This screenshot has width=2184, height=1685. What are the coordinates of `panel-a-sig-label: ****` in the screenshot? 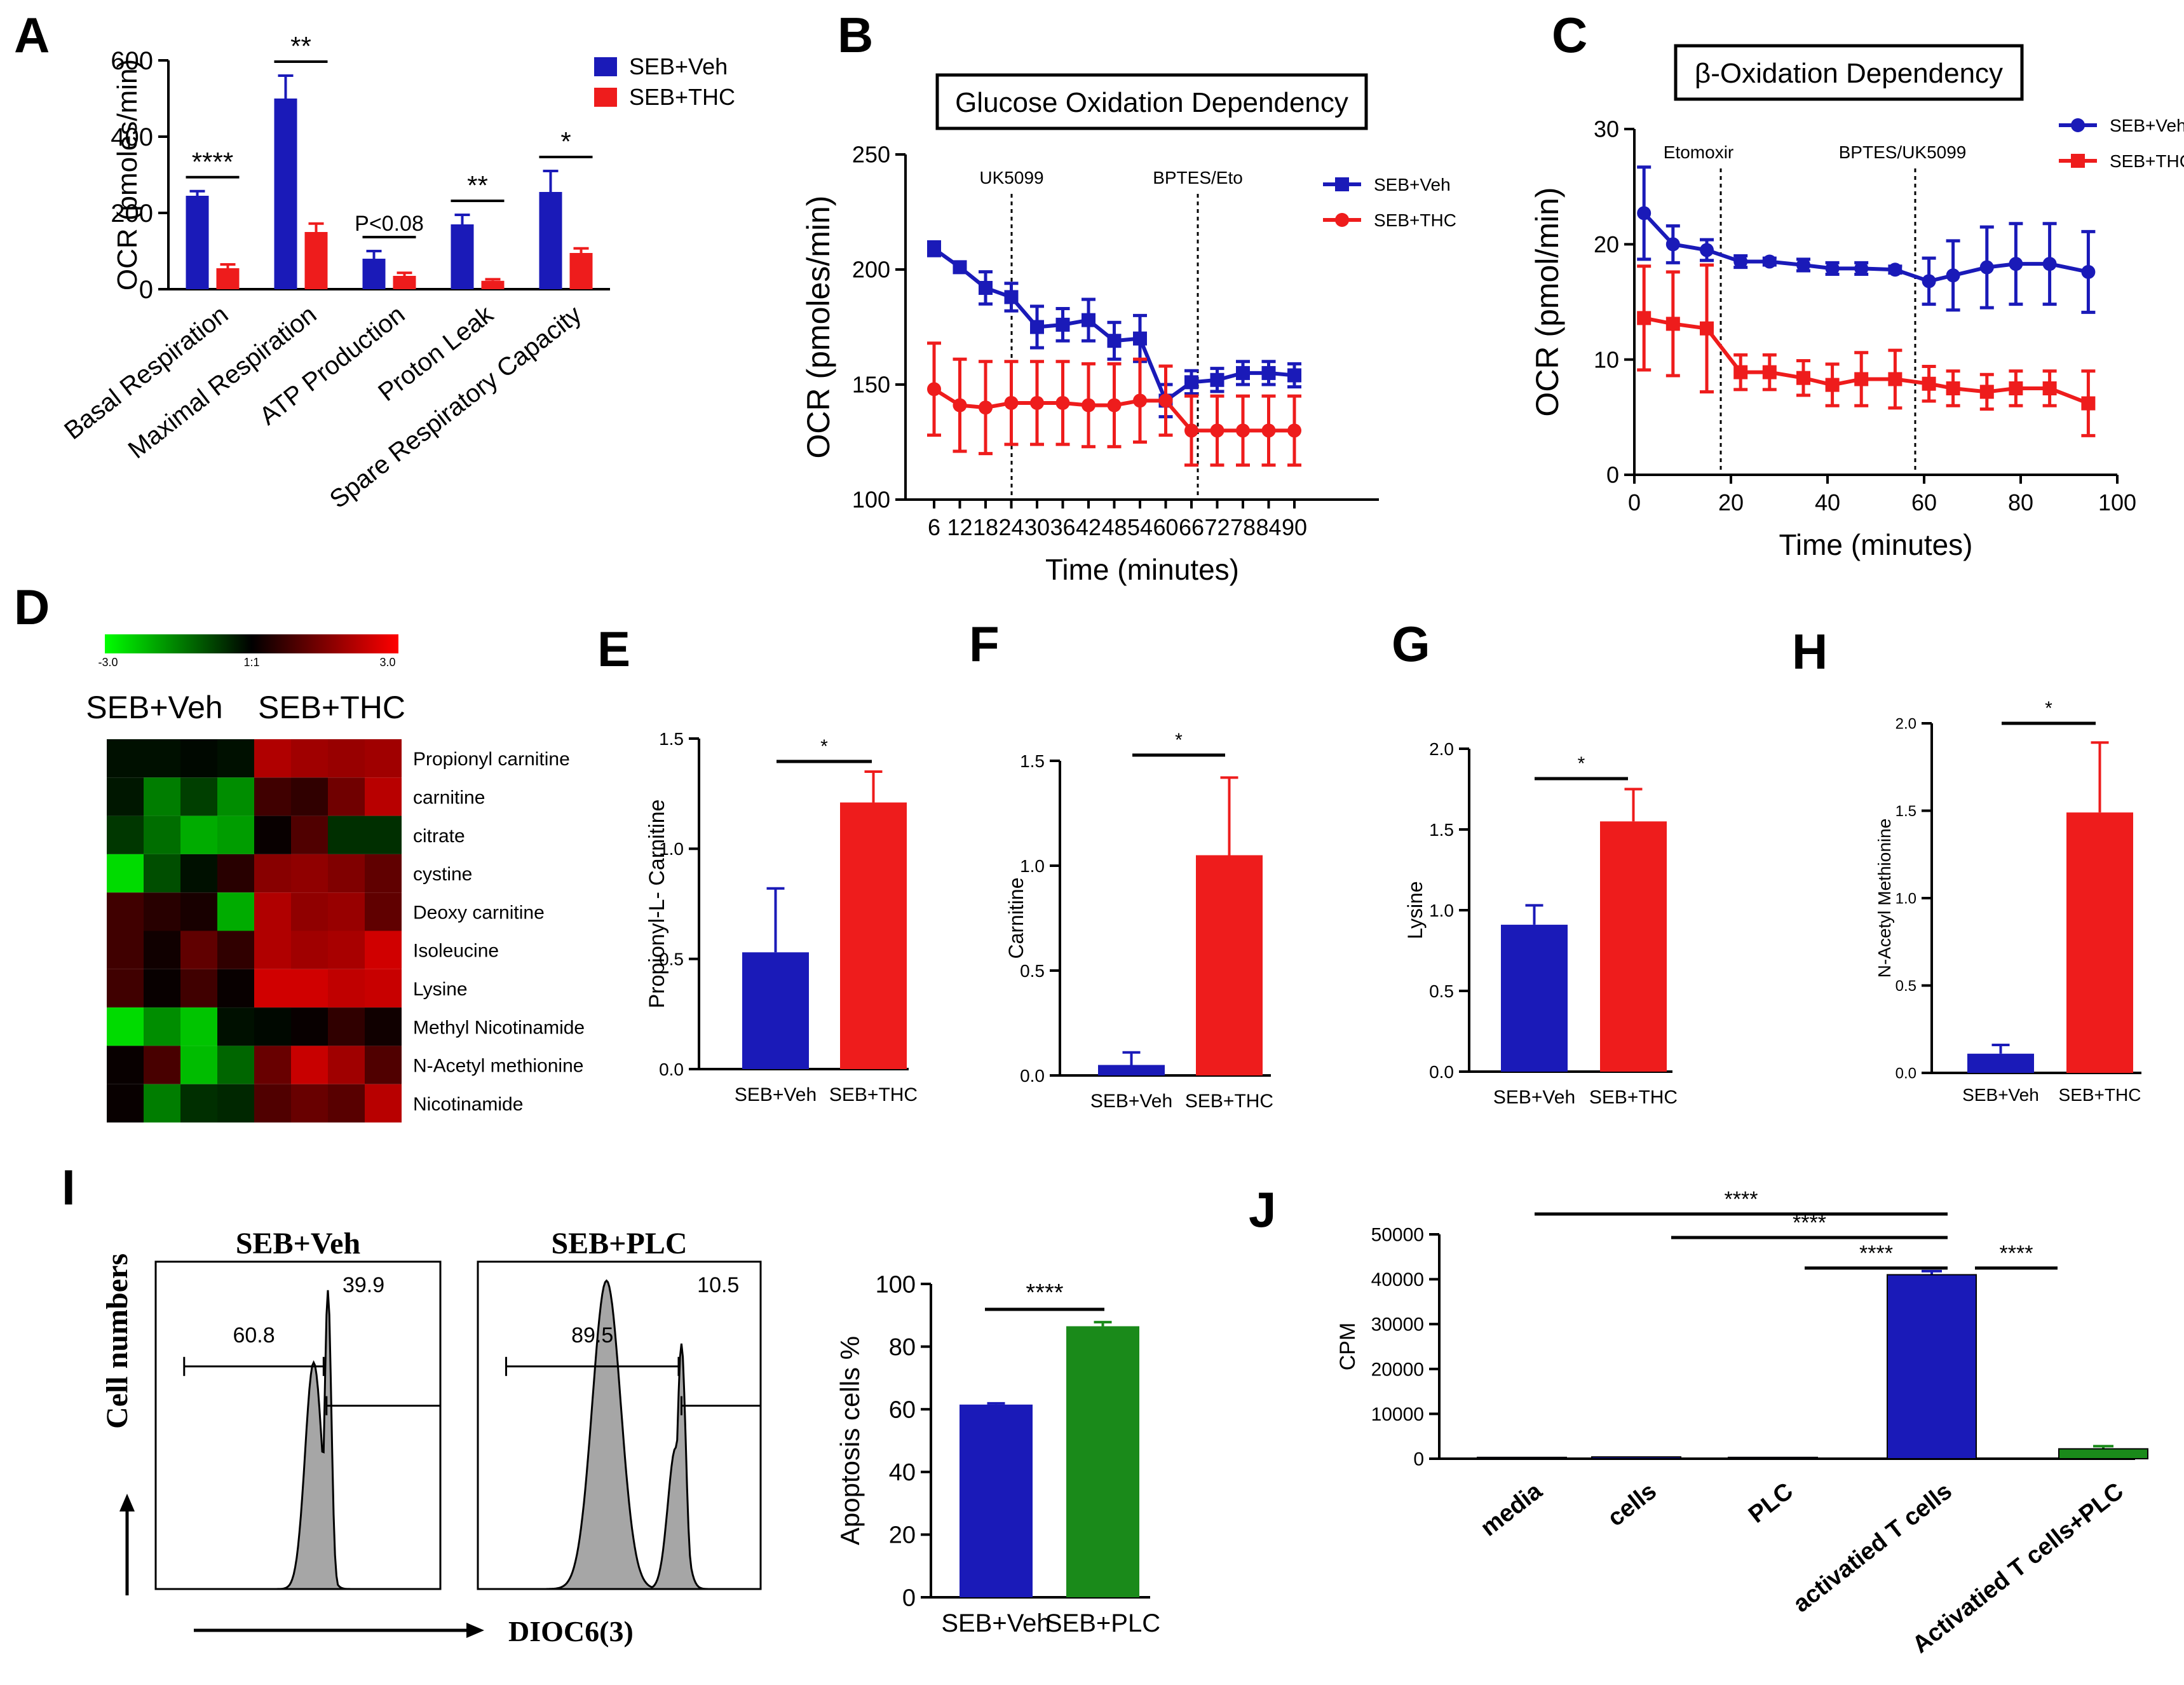 It's located at (212, 162).